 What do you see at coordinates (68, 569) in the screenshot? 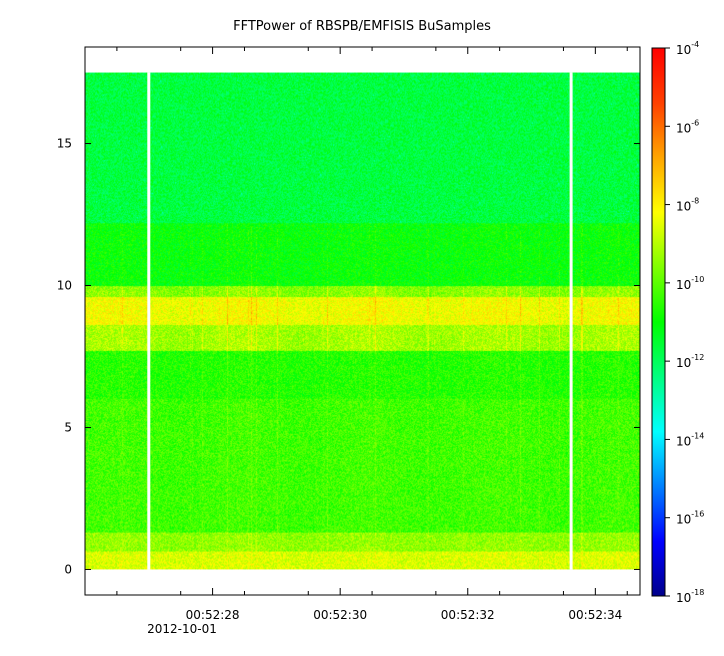
I see `y-tick-label: 0` at bounding box center [68, 569].